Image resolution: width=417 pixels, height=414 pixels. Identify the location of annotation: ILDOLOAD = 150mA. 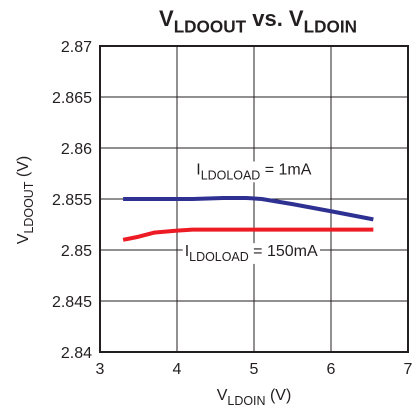
(251, 253).